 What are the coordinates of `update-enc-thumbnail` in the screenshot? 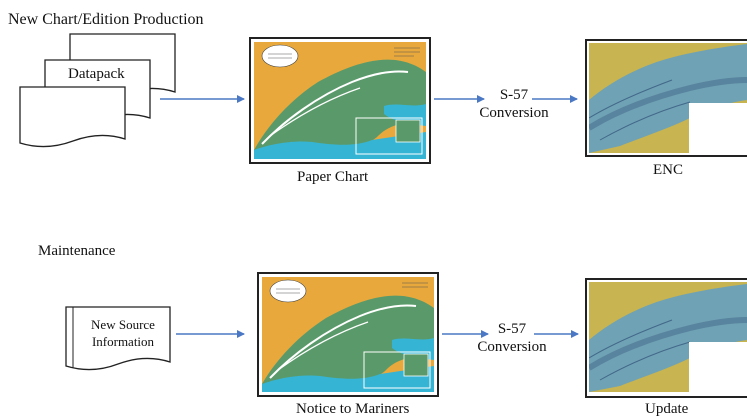 It's located at (666, 338).